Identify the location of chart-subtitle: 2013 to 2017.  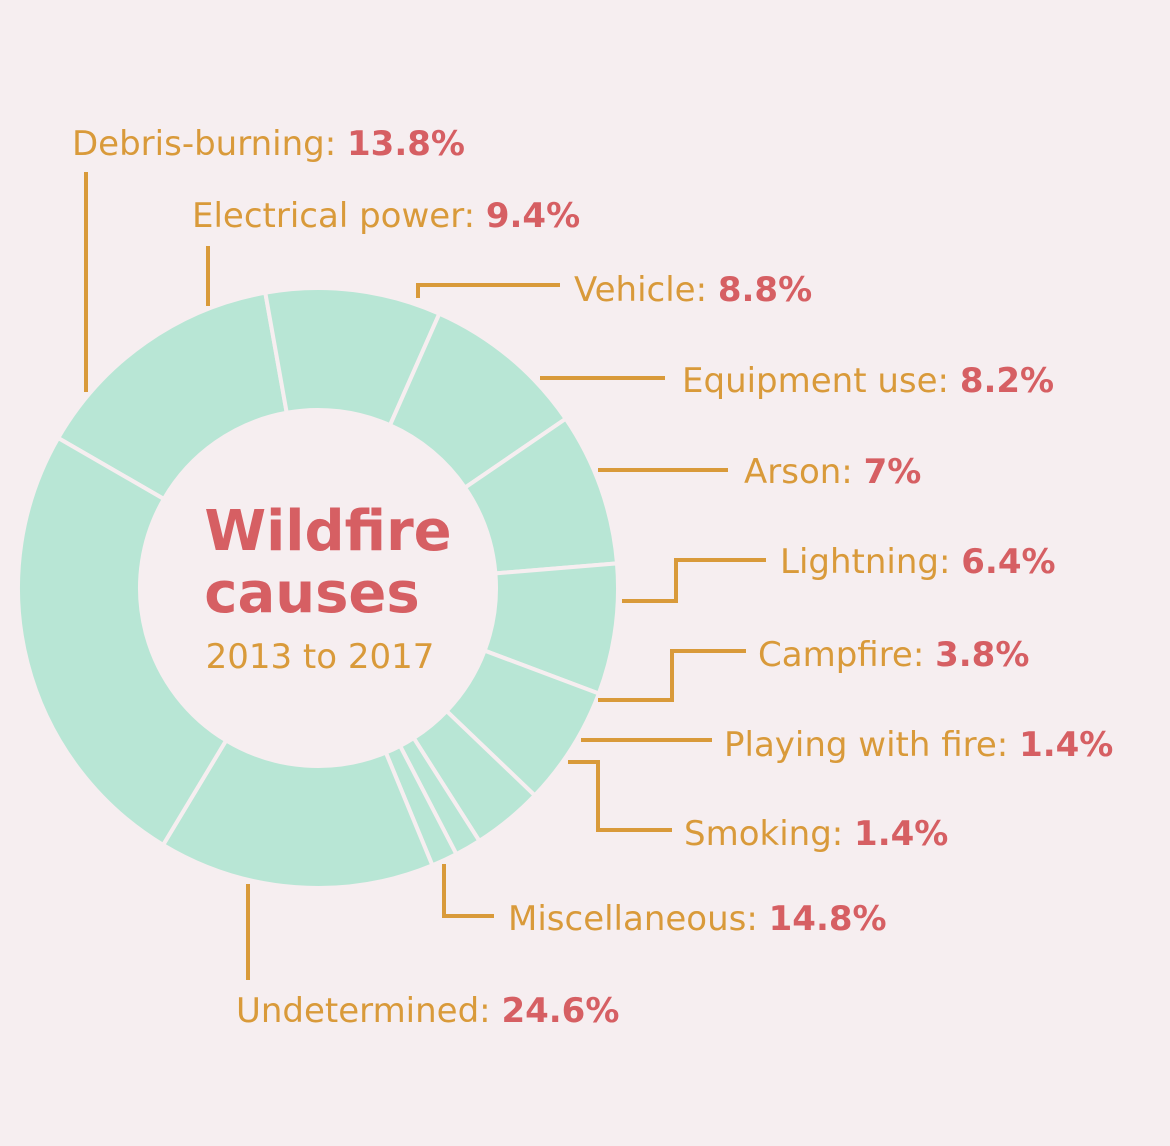
(320, 657).